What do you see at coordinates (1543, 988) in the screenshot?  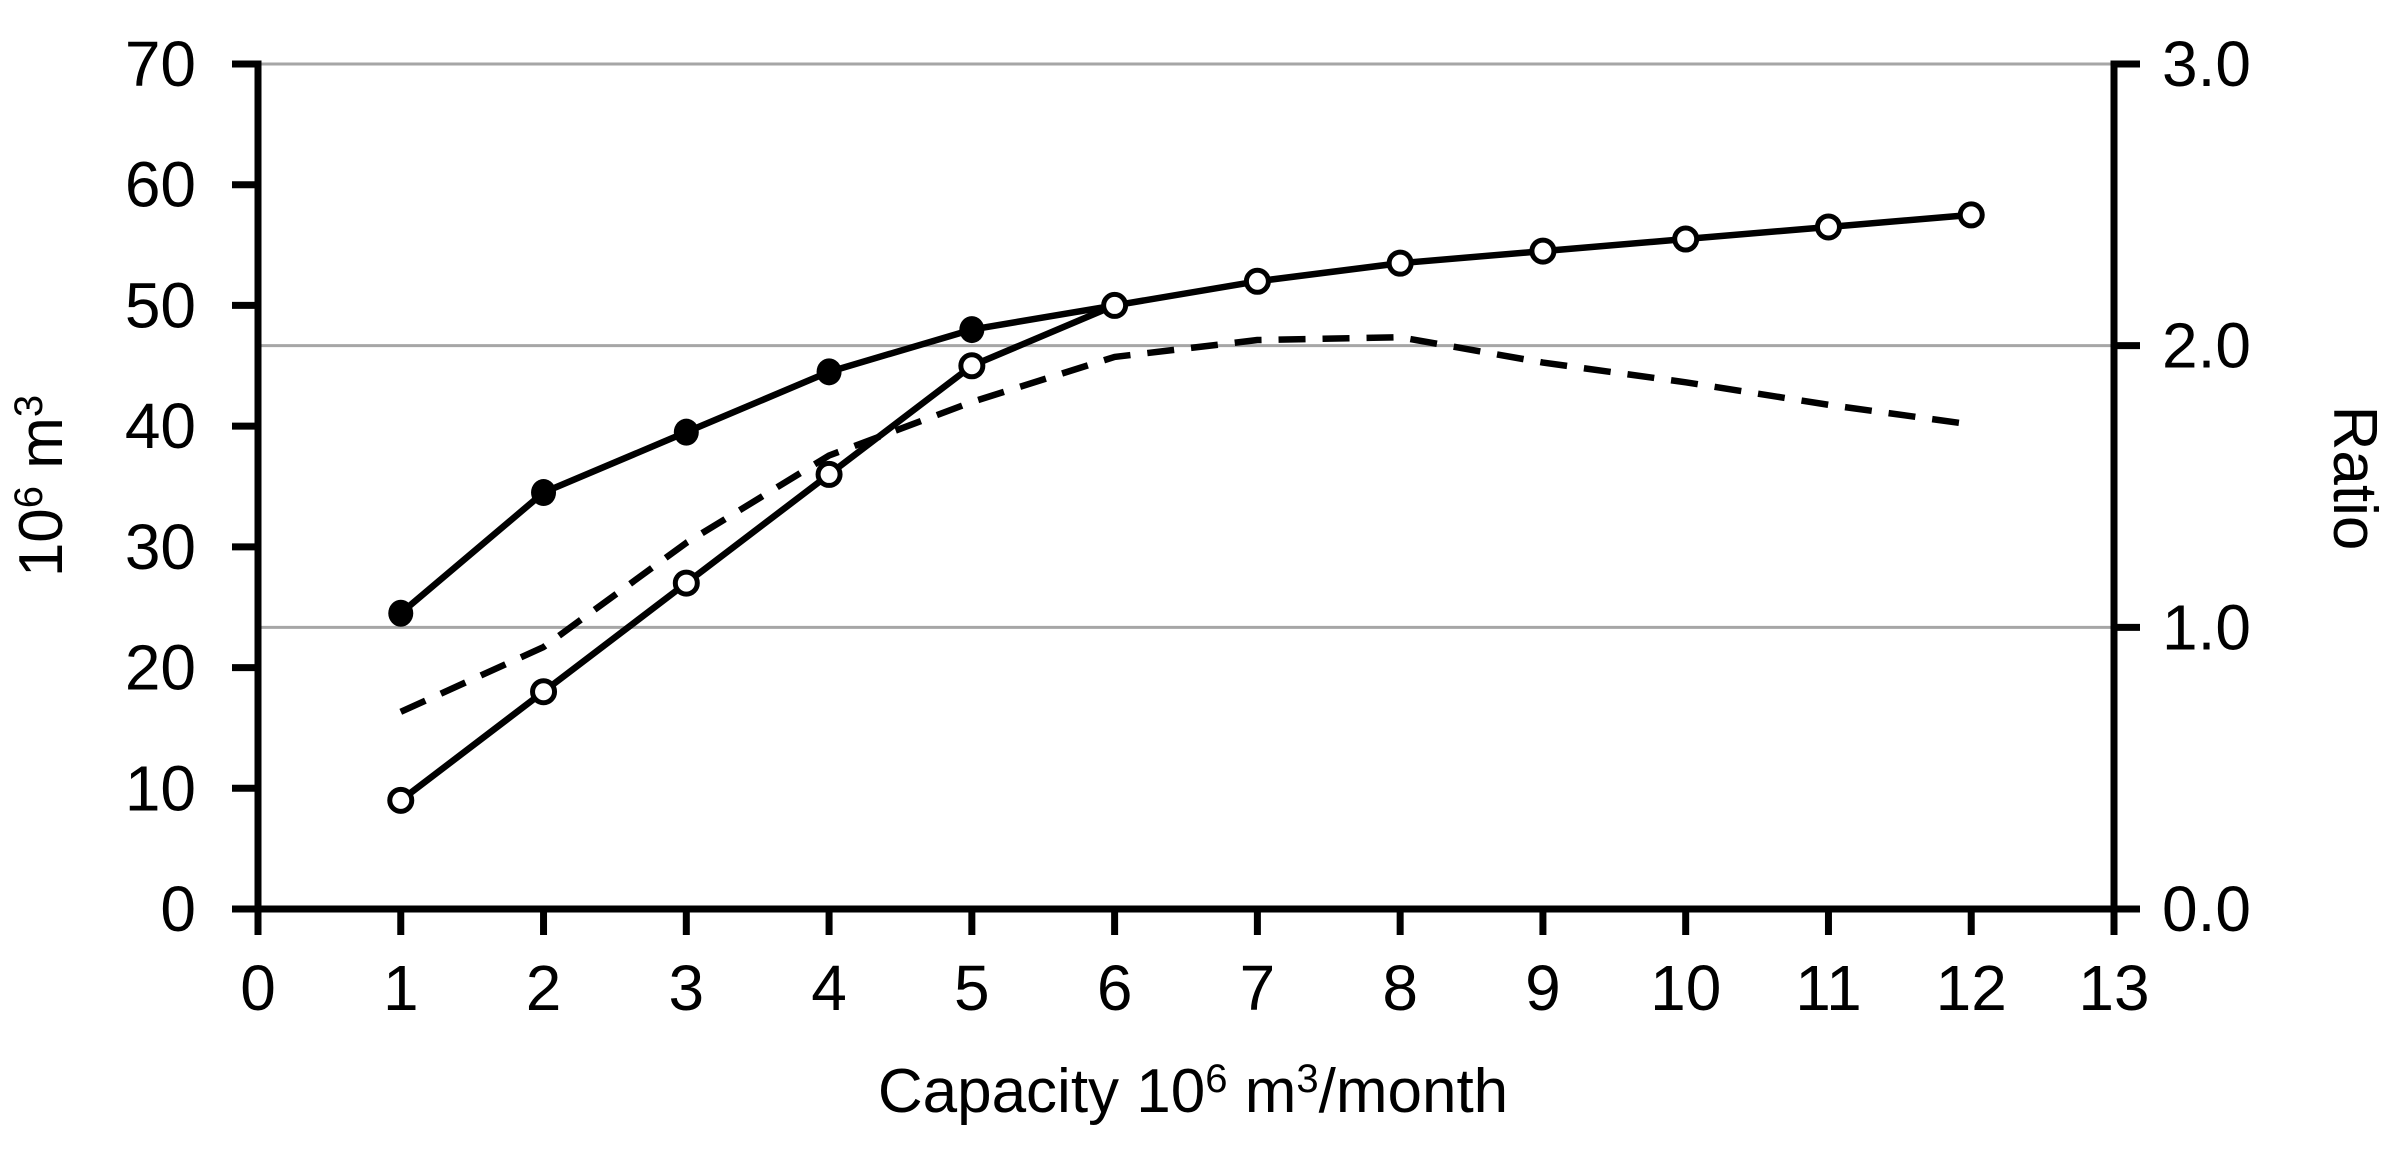 I see `x-axis-tick-label: 9` at bounding box center [1543, 988].